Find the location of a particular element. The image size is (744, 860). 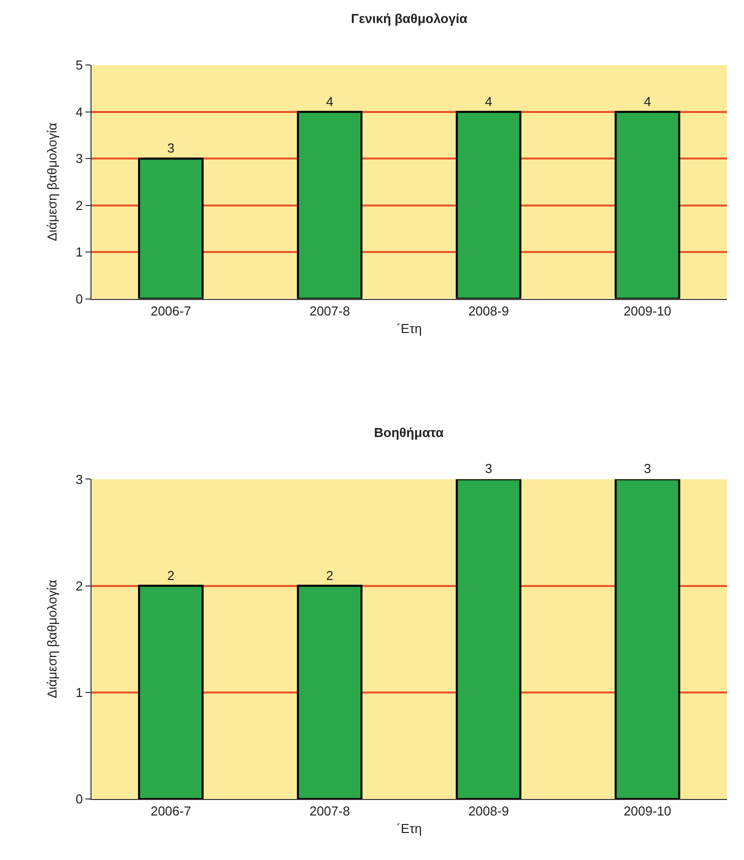

chart-title: Βοηθήματα is located at coordinates (409, 432).